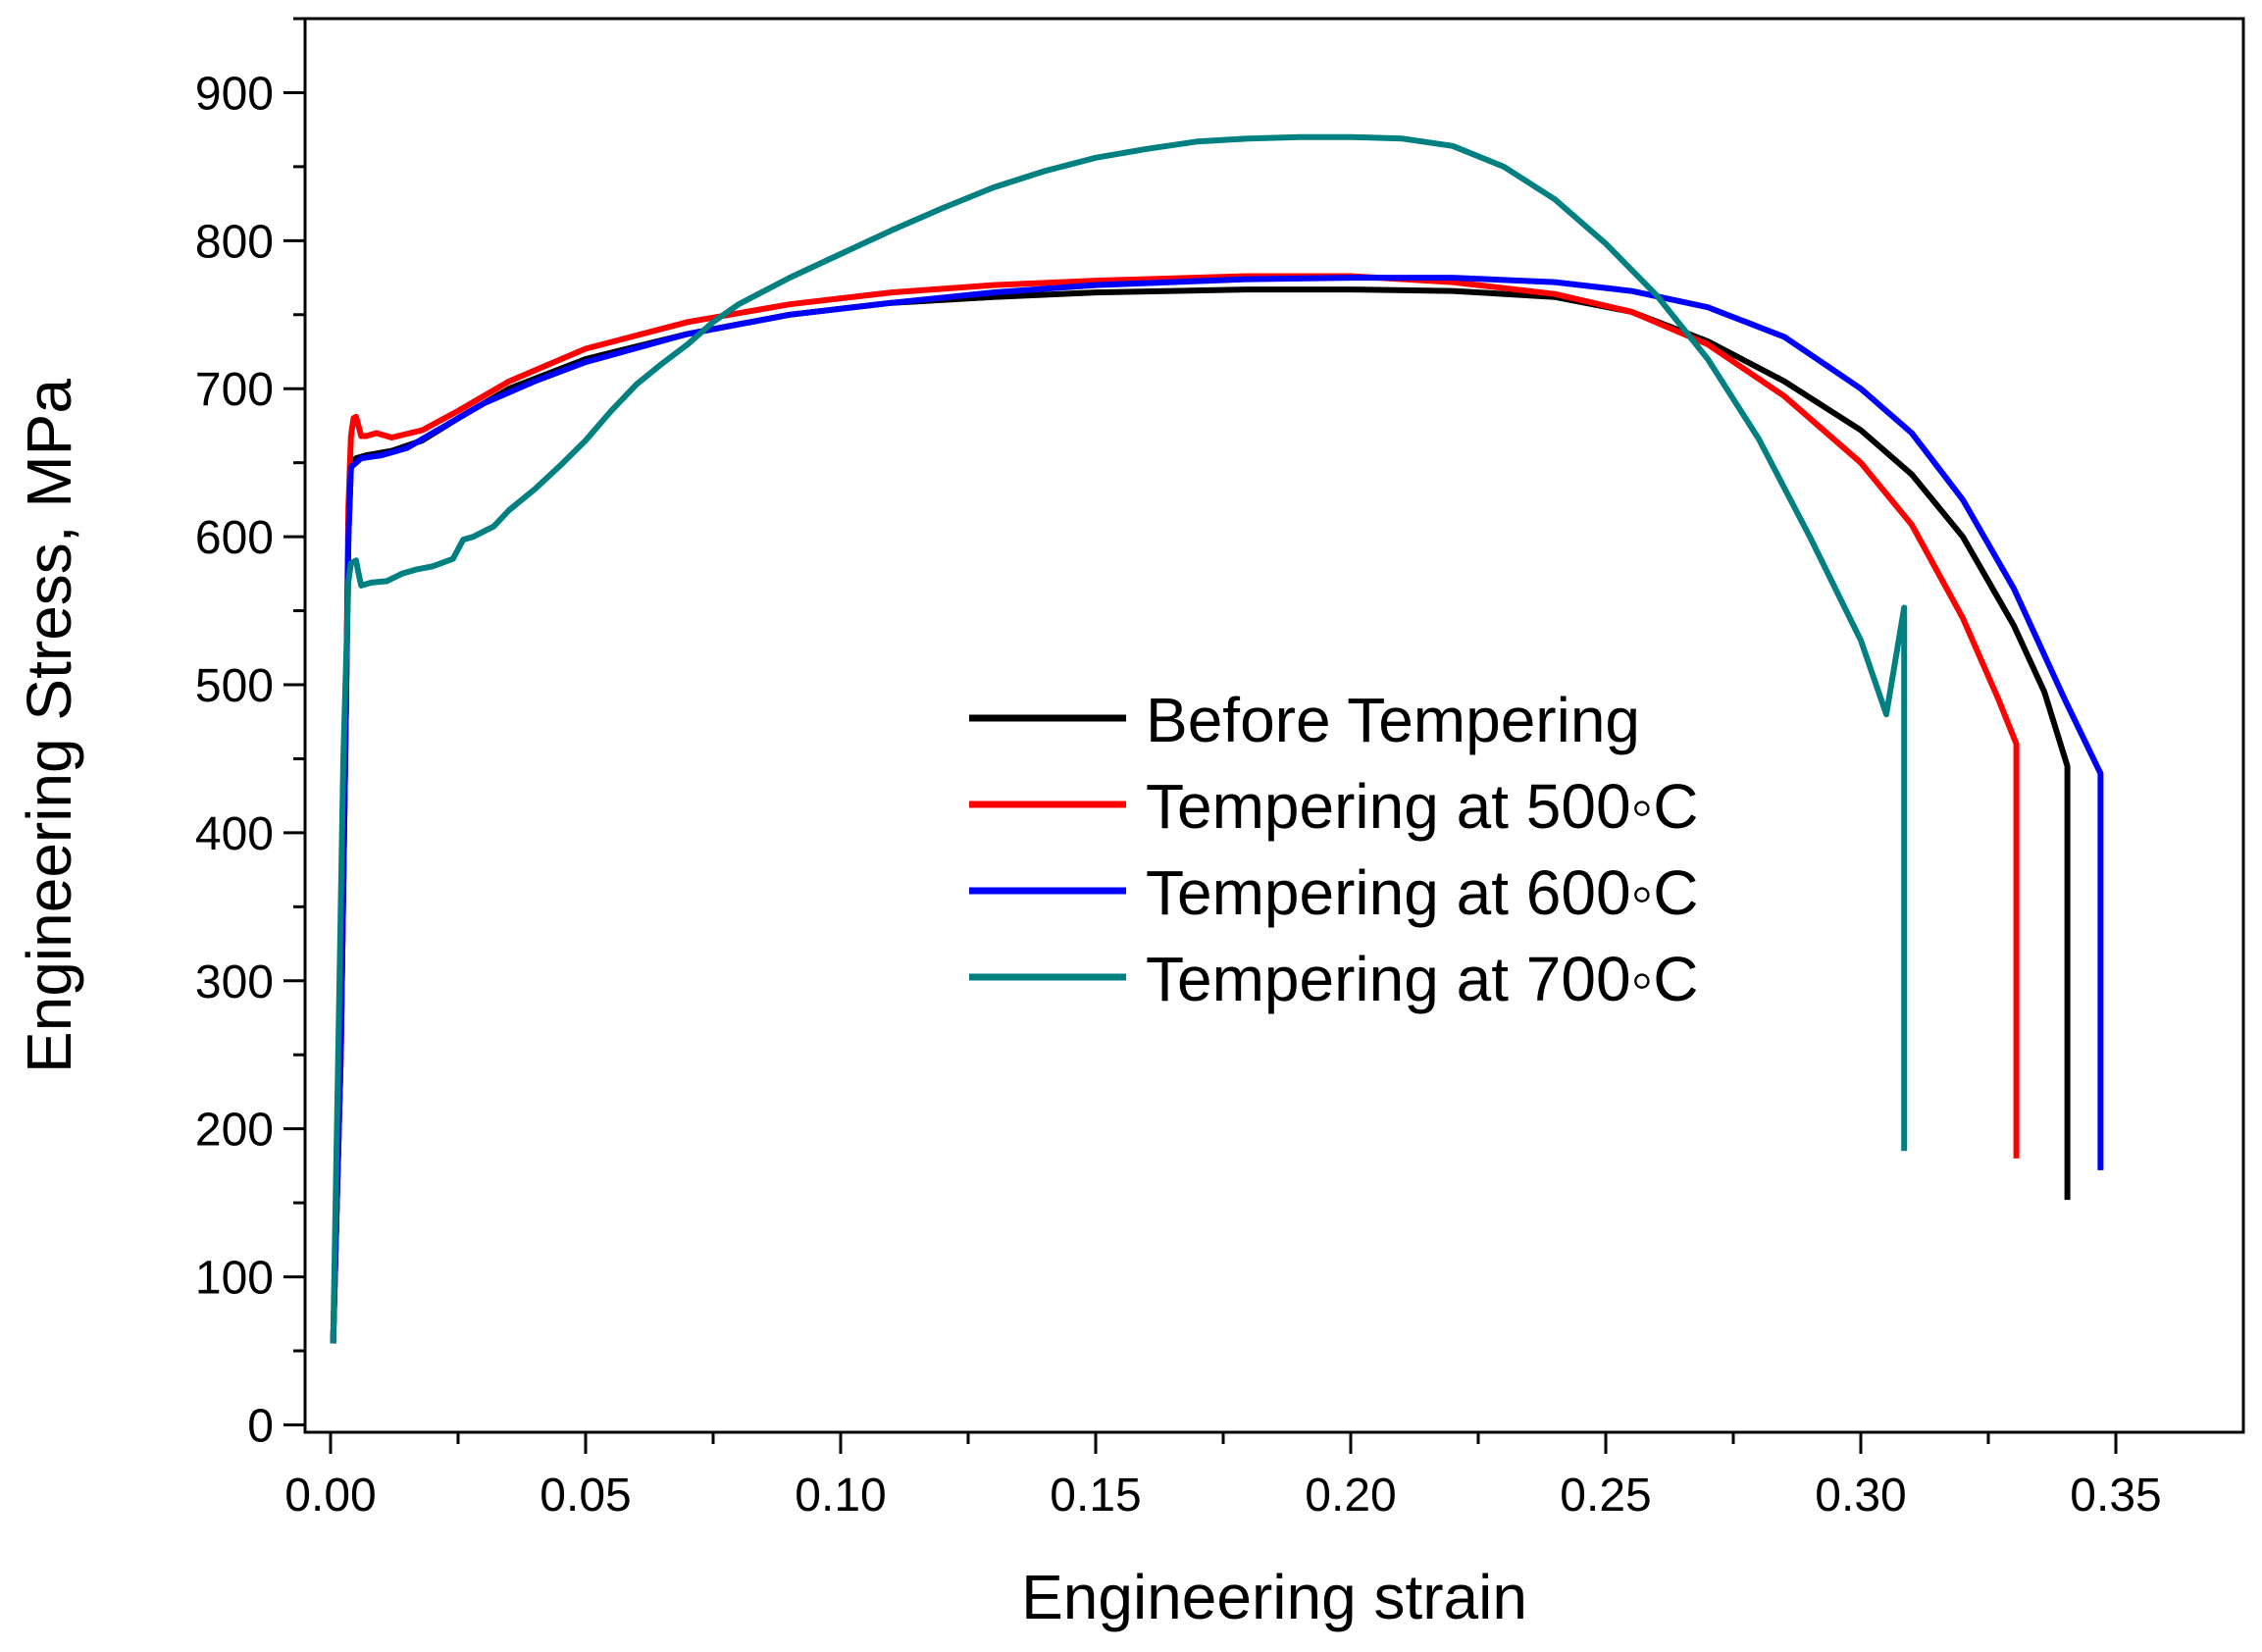 This screenshot has width=2262, height=1652. What do you see at coordinates (234, 1131) in the screenshot?
I see `y-tick-label: 200` at bounding box center [234, 1131].